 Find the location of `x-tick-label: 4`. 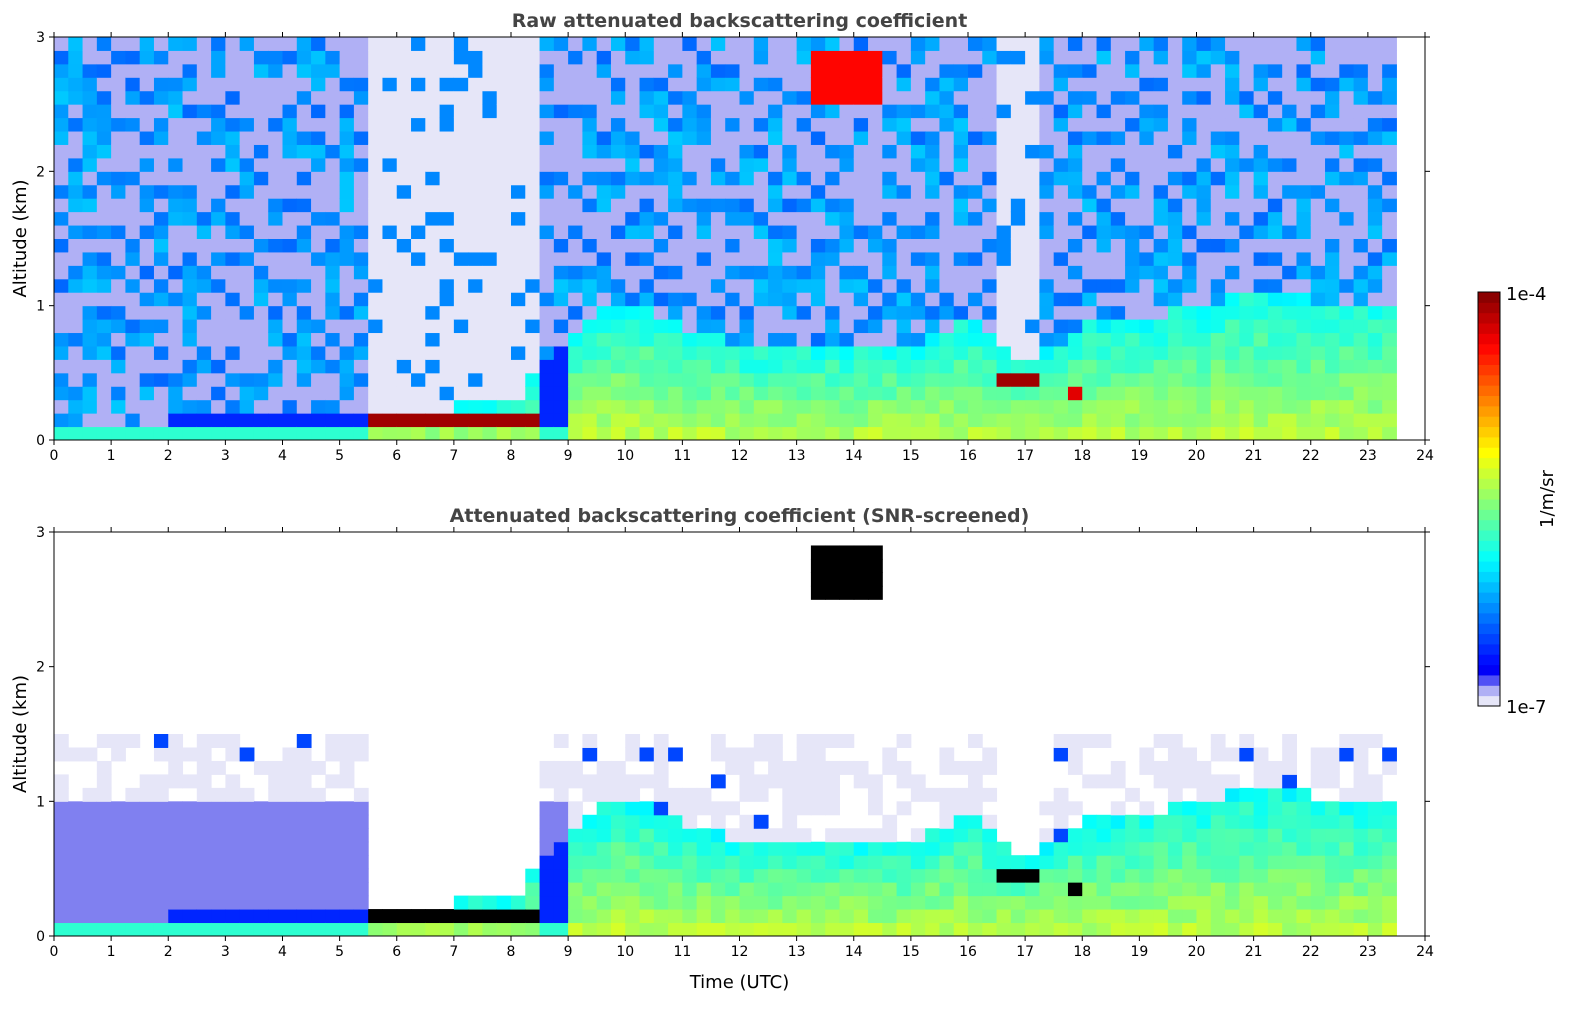

x-tick-label: 4 is located at coordinates (282, 456).